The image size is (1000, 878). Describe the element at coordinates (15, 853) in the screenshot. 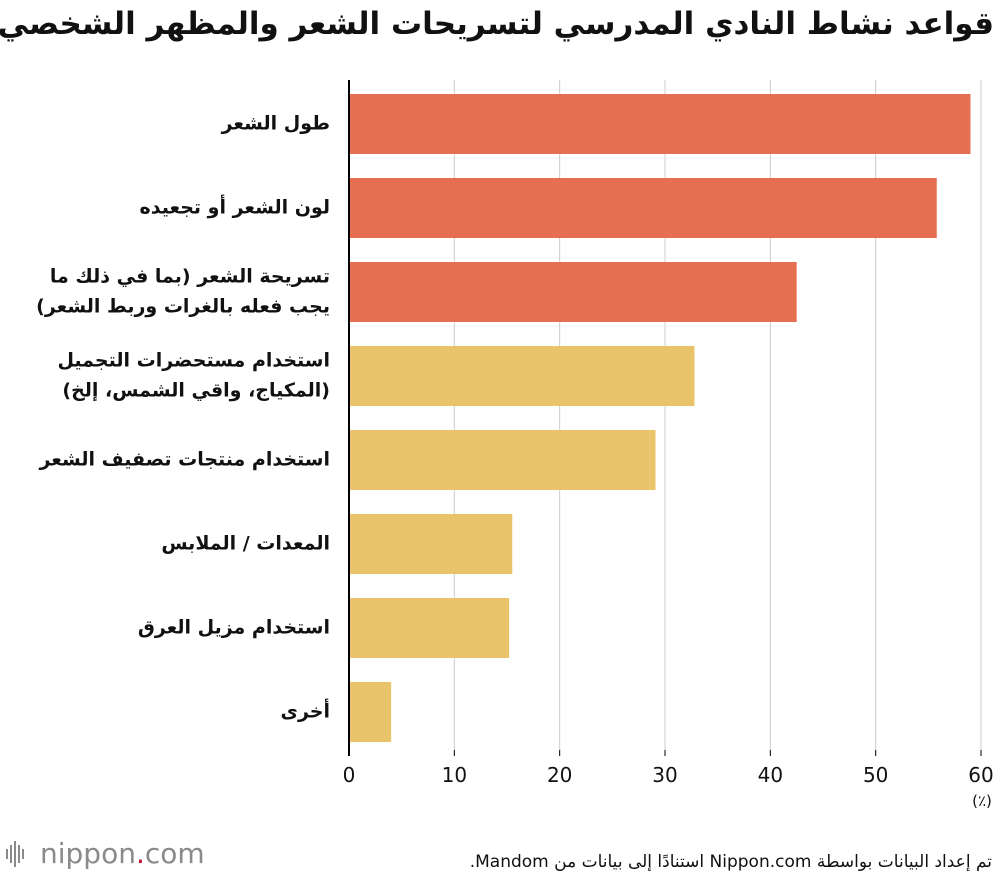

I see `logo-bars-icon` at that location.